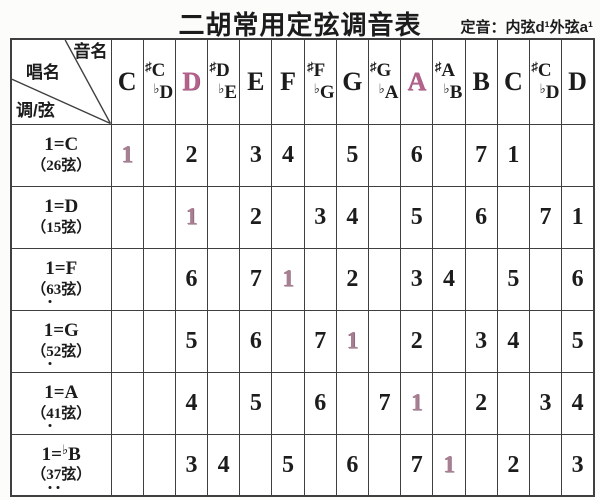  I want to click on key-cell: 1=F （63弦）, so click(61, 279).